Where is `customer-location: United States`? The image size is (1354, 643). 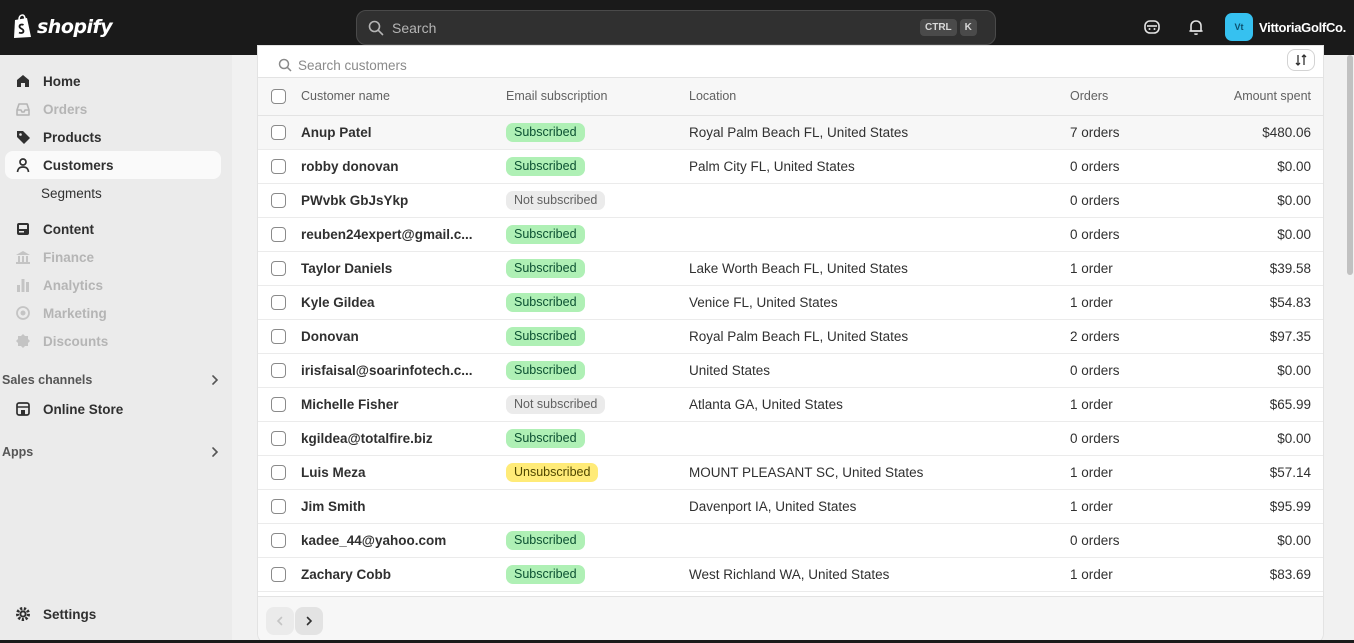
customer-location: United States is located at coordinates (879, 370).